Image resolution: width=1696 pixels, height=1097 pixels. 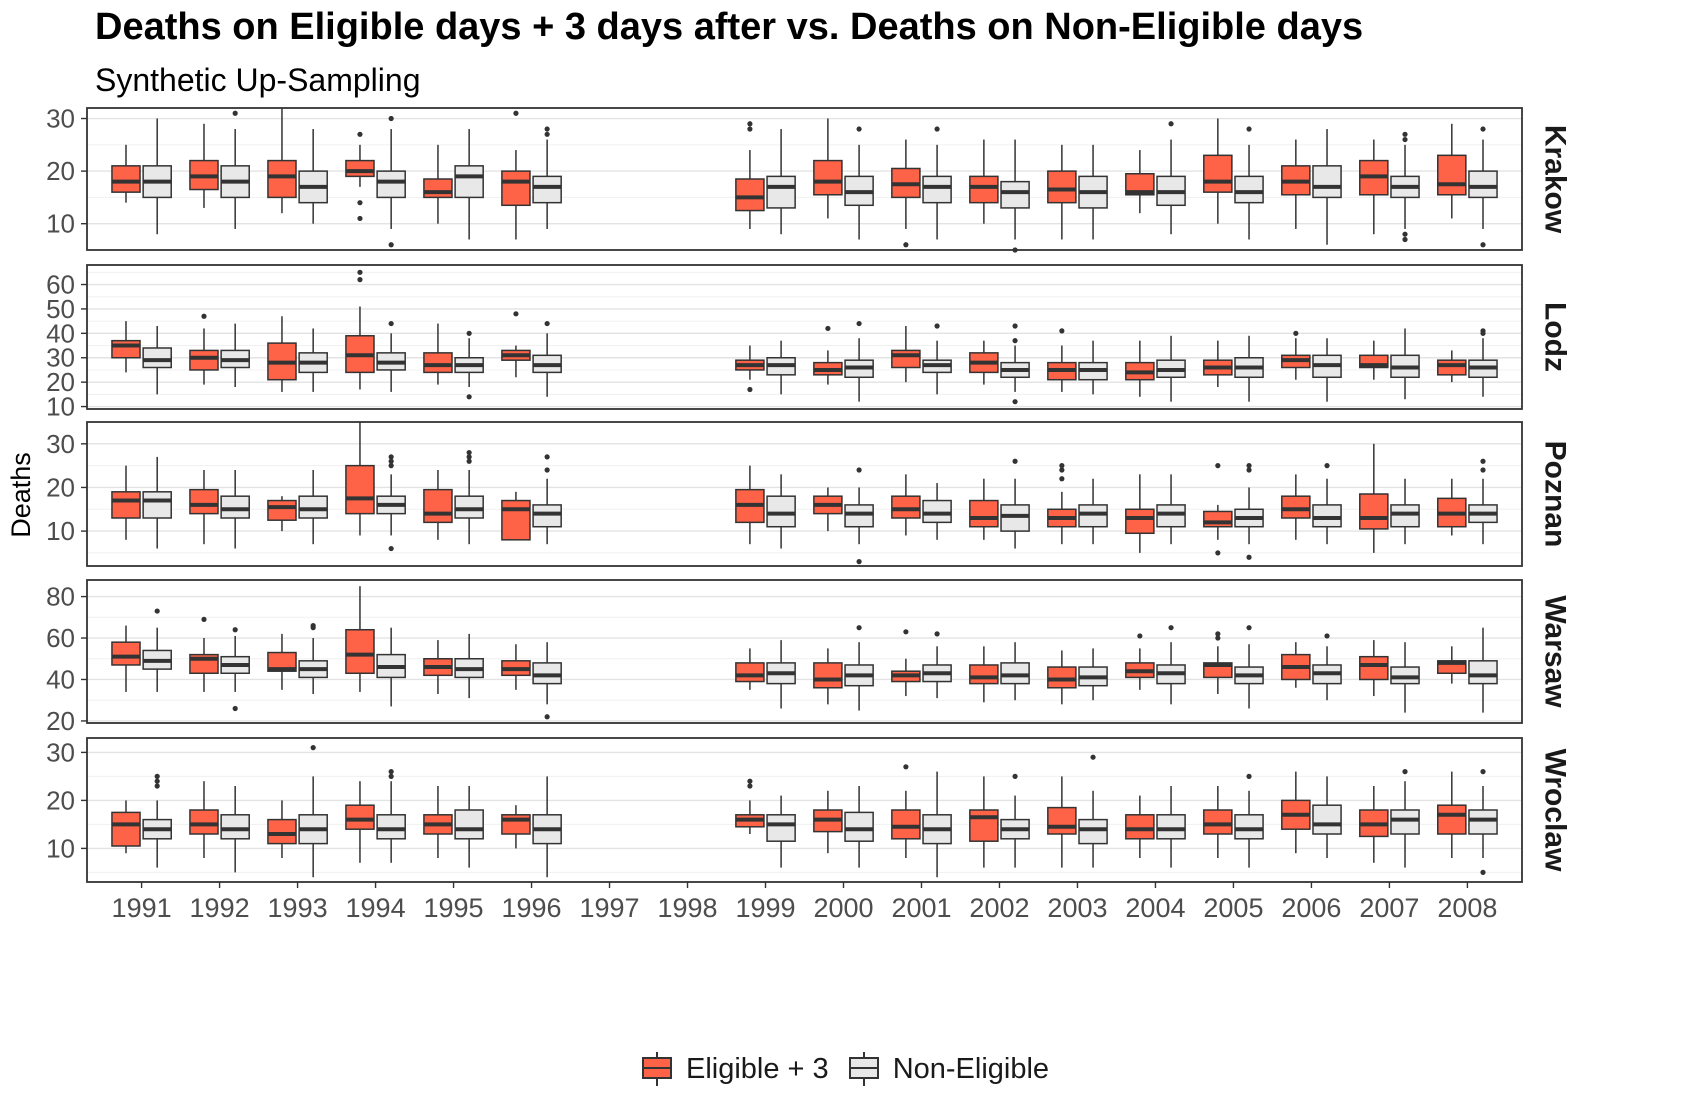 What do you see at coordinates (999, 908) in the screenshot?
I see `x-tick-label: 2002` at bounding box center [999, 908].